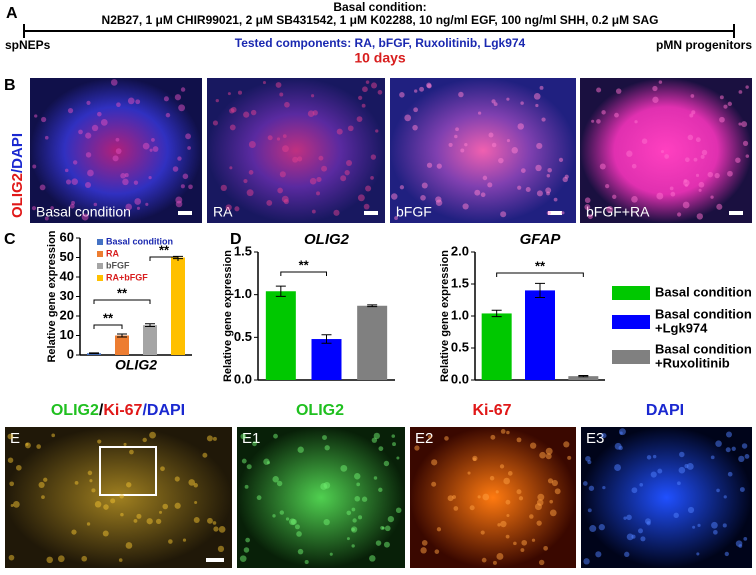 The height and width of the screenshot is (575, 756). What do you see at coordinates (243, 293) in the screenshot?
I see `y-tick-label: 1.0` at bounding box center [243, 293].